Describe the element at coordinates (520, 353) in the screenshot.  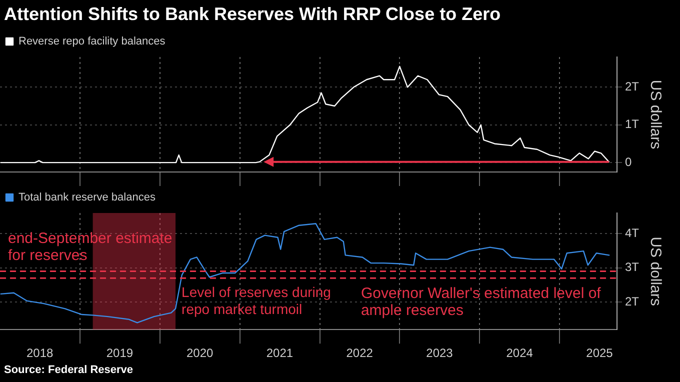
I see `x-tick-label: 2024` at that location.